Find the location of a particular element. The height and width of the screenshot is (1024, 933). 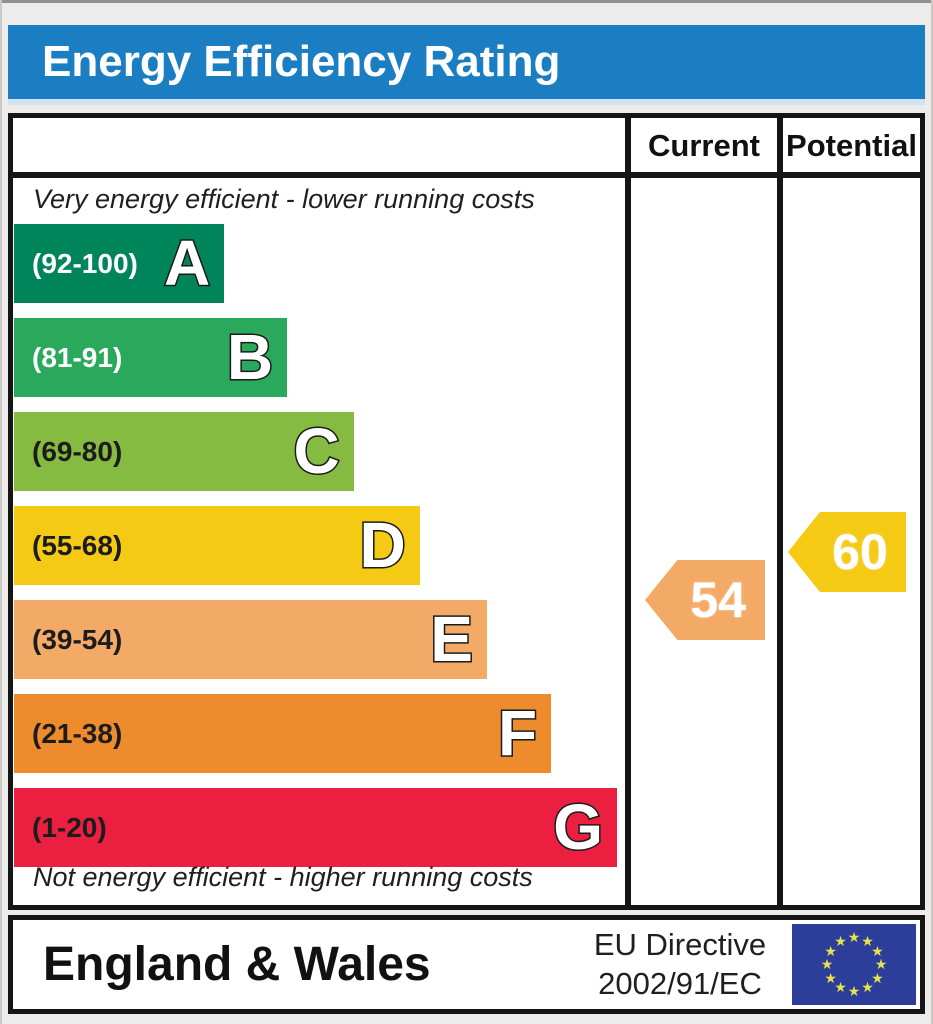

band-letter: A is located at coordinates (186, 263).